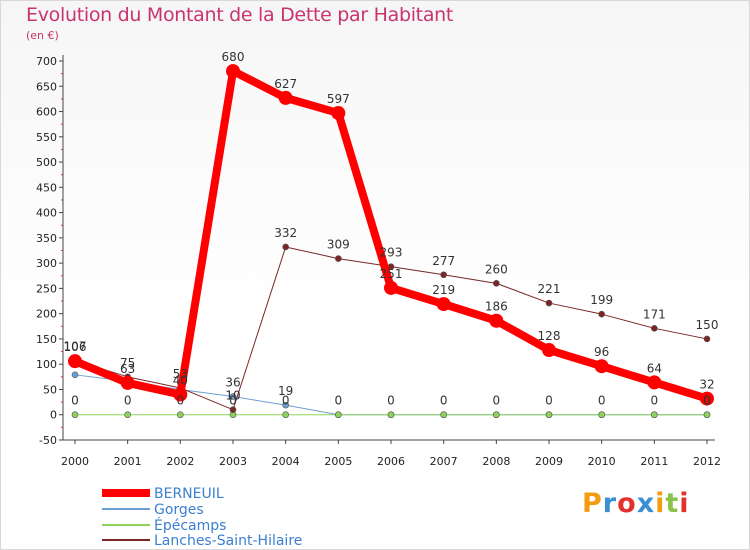 The width and height of the screenshot is (750, 550). What do you see at coordinates (46, 112) in the screenshot?
I see `y-tick-label: 600` at bounding box center [46, 112].